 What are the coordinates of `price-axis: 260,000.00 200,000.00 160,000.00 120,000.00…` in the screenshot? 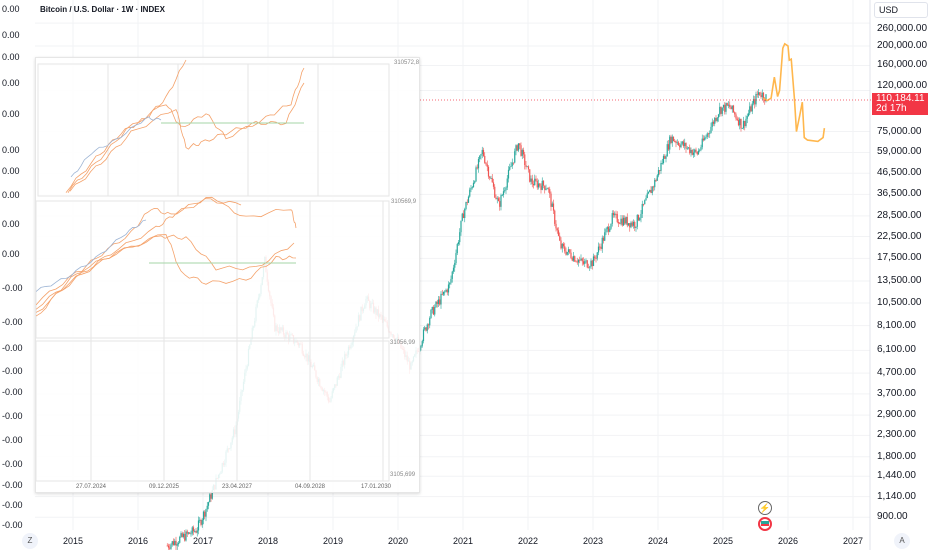 It's located at (902, 265).